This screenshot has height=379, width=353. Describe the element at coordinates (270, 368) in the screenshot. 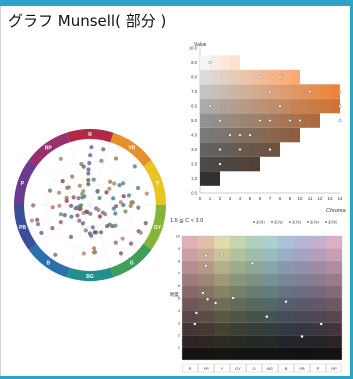

I see `hue-label: BG` at that location.